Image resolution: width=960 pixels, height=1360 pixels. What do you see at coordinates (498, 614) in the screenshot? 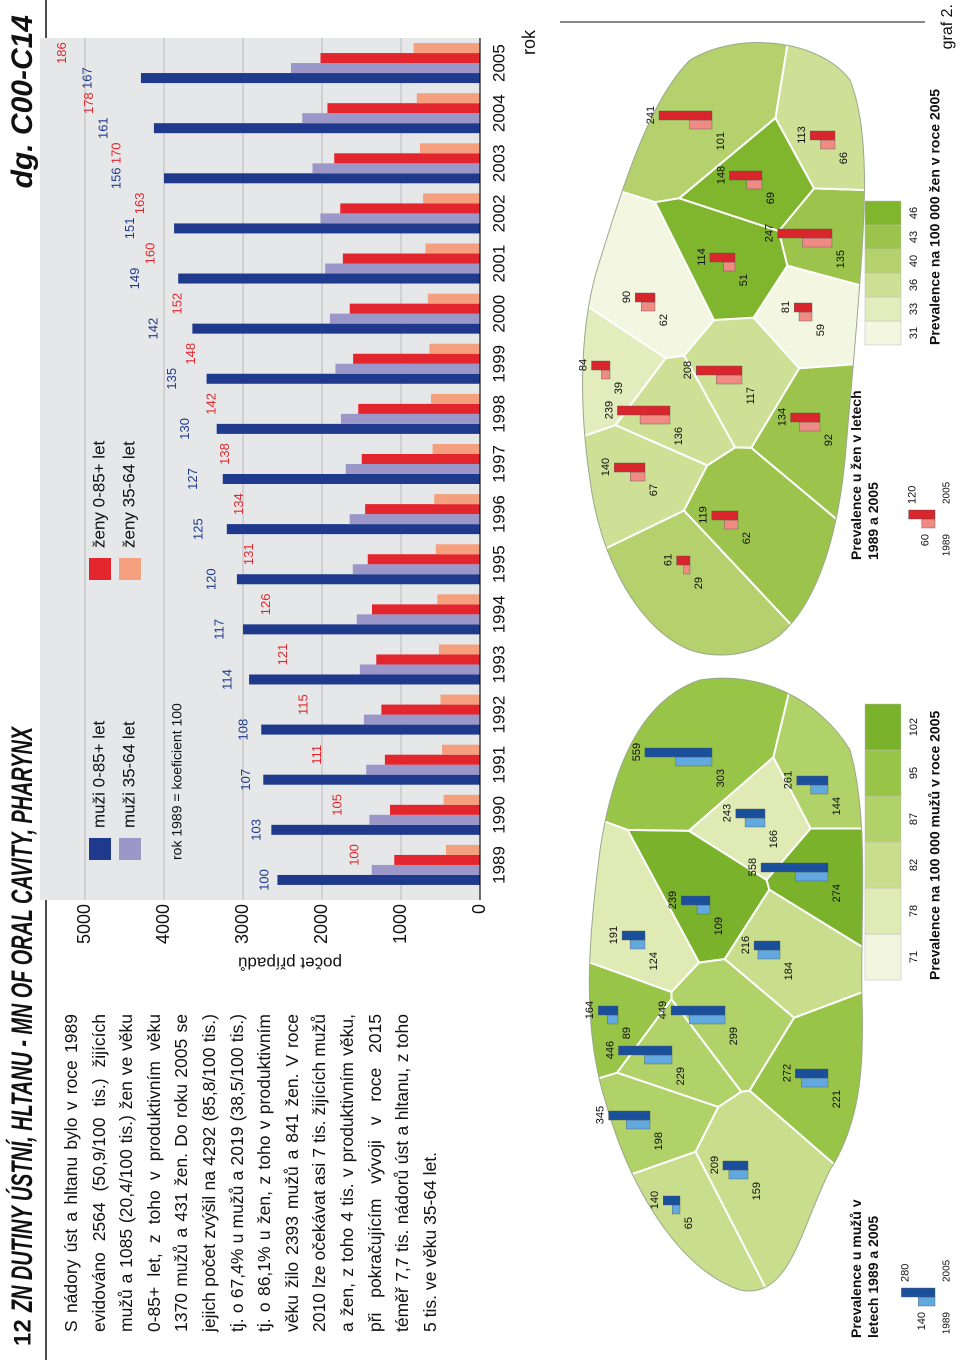
I see `x-tick-label: 1994` at bounding box center [498, 614].